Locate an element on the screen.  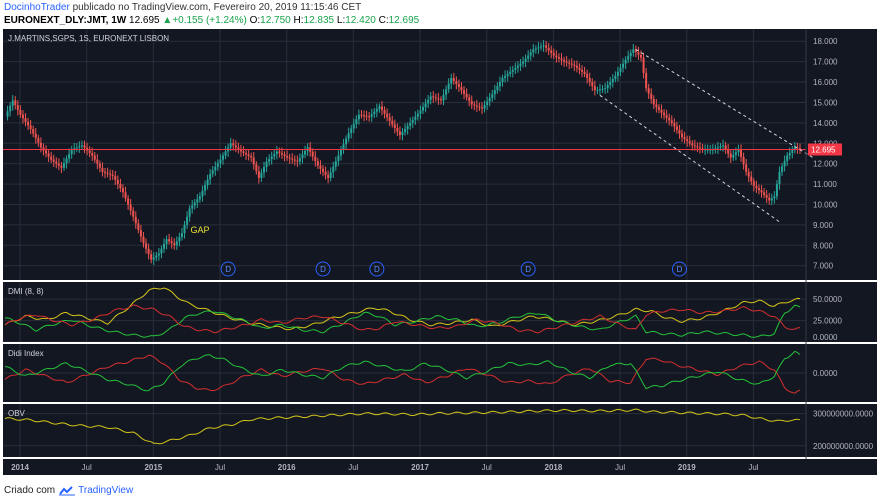
price-tick-label: 18.000 is located at coordinates (825, 41).